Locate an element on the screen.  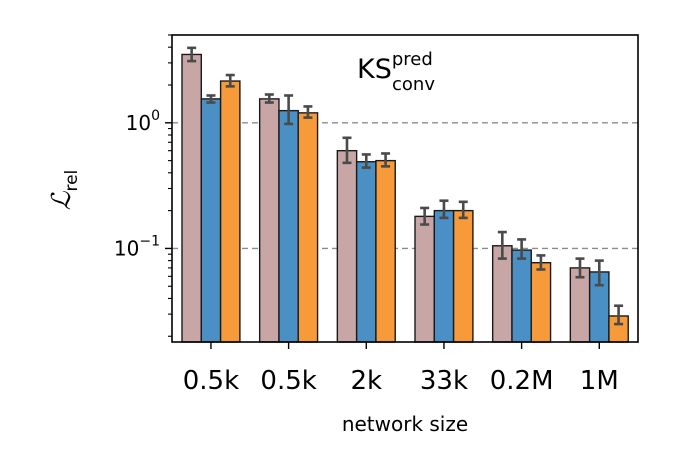
y-tick-label-exp: −1 is located at coordinates (149, 241).